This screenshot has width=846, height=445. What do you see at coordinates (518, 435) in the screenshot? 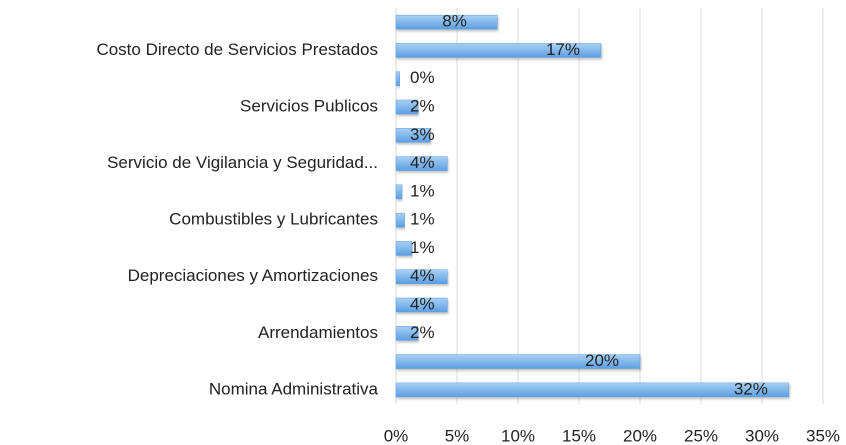
I see `x-tick-label: 10%` at bounding box center [518, 435].